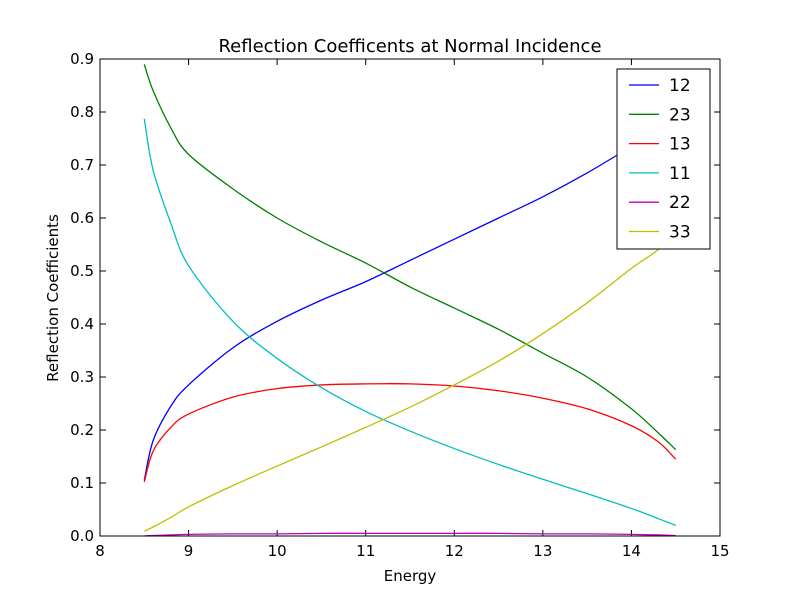 The image size is (800, 595). What do you see at coordinates (277, 551) in the screenshot?
I see `x-tick-label: 10` at bounding box center [277, 551].